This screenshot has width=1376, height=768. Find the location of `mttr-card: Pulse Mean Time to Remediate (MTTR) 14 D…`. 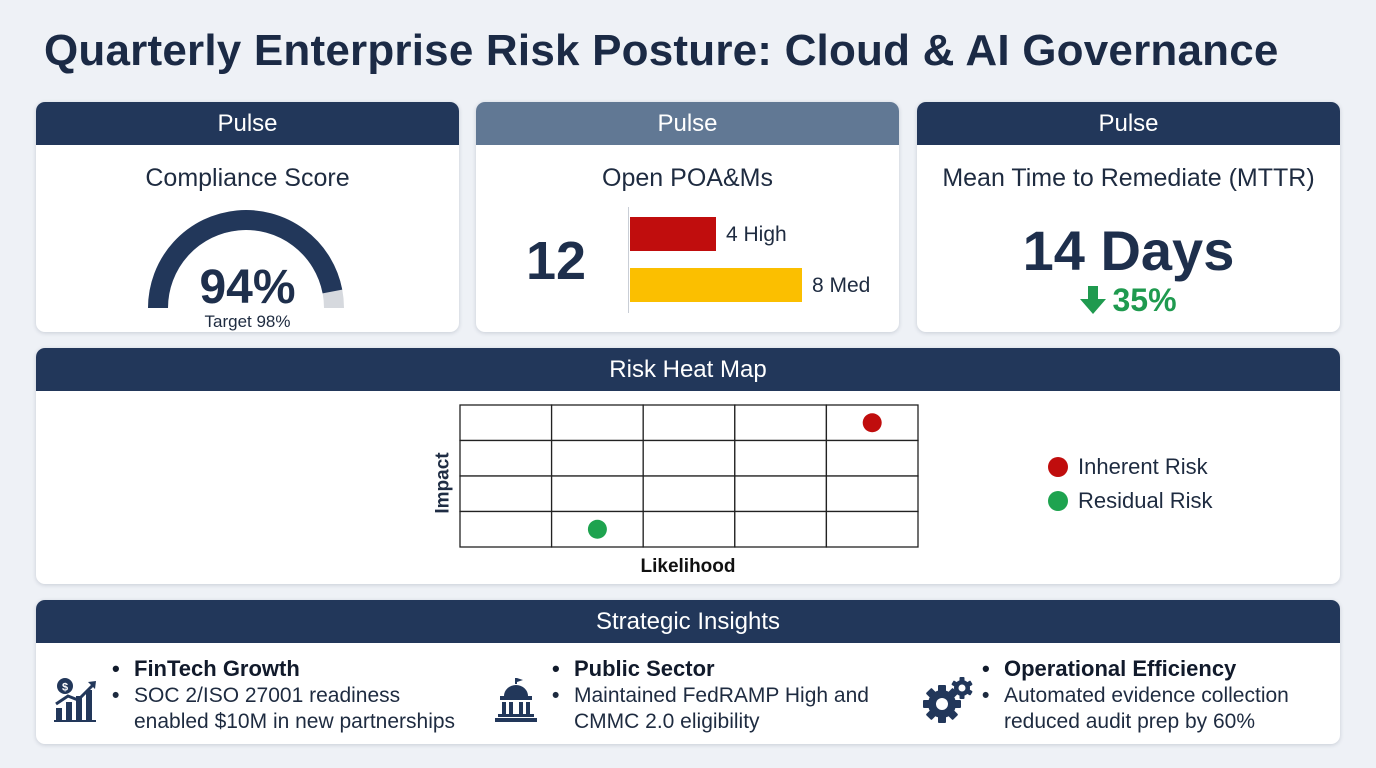

mttr-card: Pulse Mean Time to Remediate (MTTR) 14 D… is located at coordinates (1128, 217).